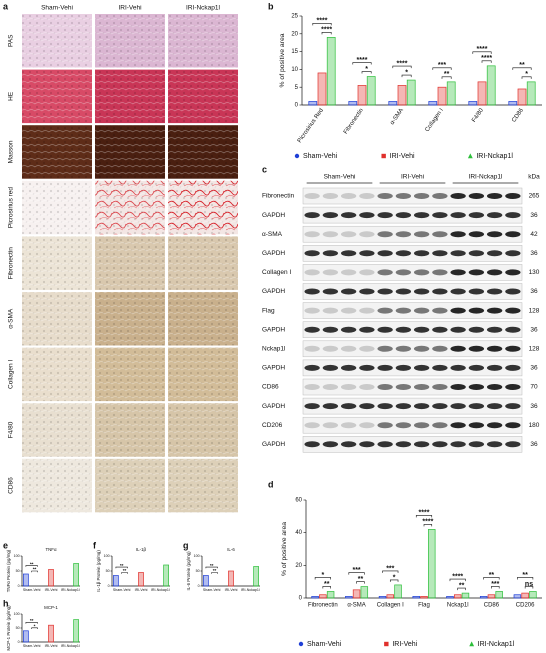 The height and width of the screenshot is (653, 546). I want to click on lane-group-label: Sham-Vehi, so click(340, 177).